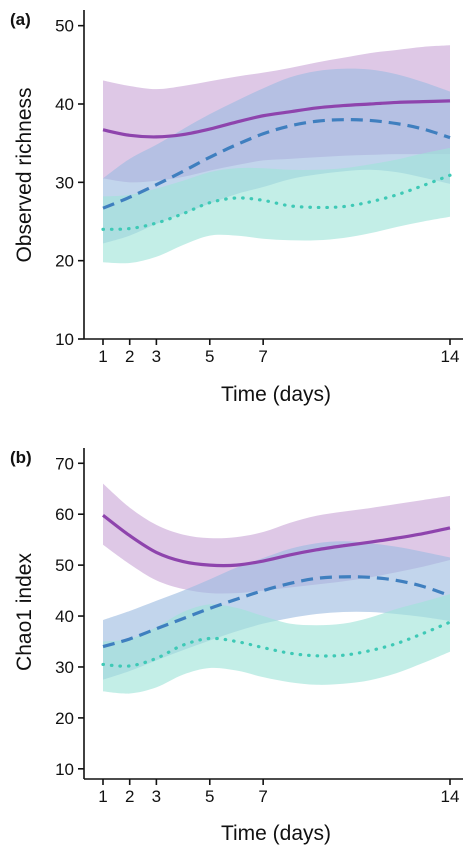  I want to click on panel-a-series-3-confidence-band, so click(276, 205).